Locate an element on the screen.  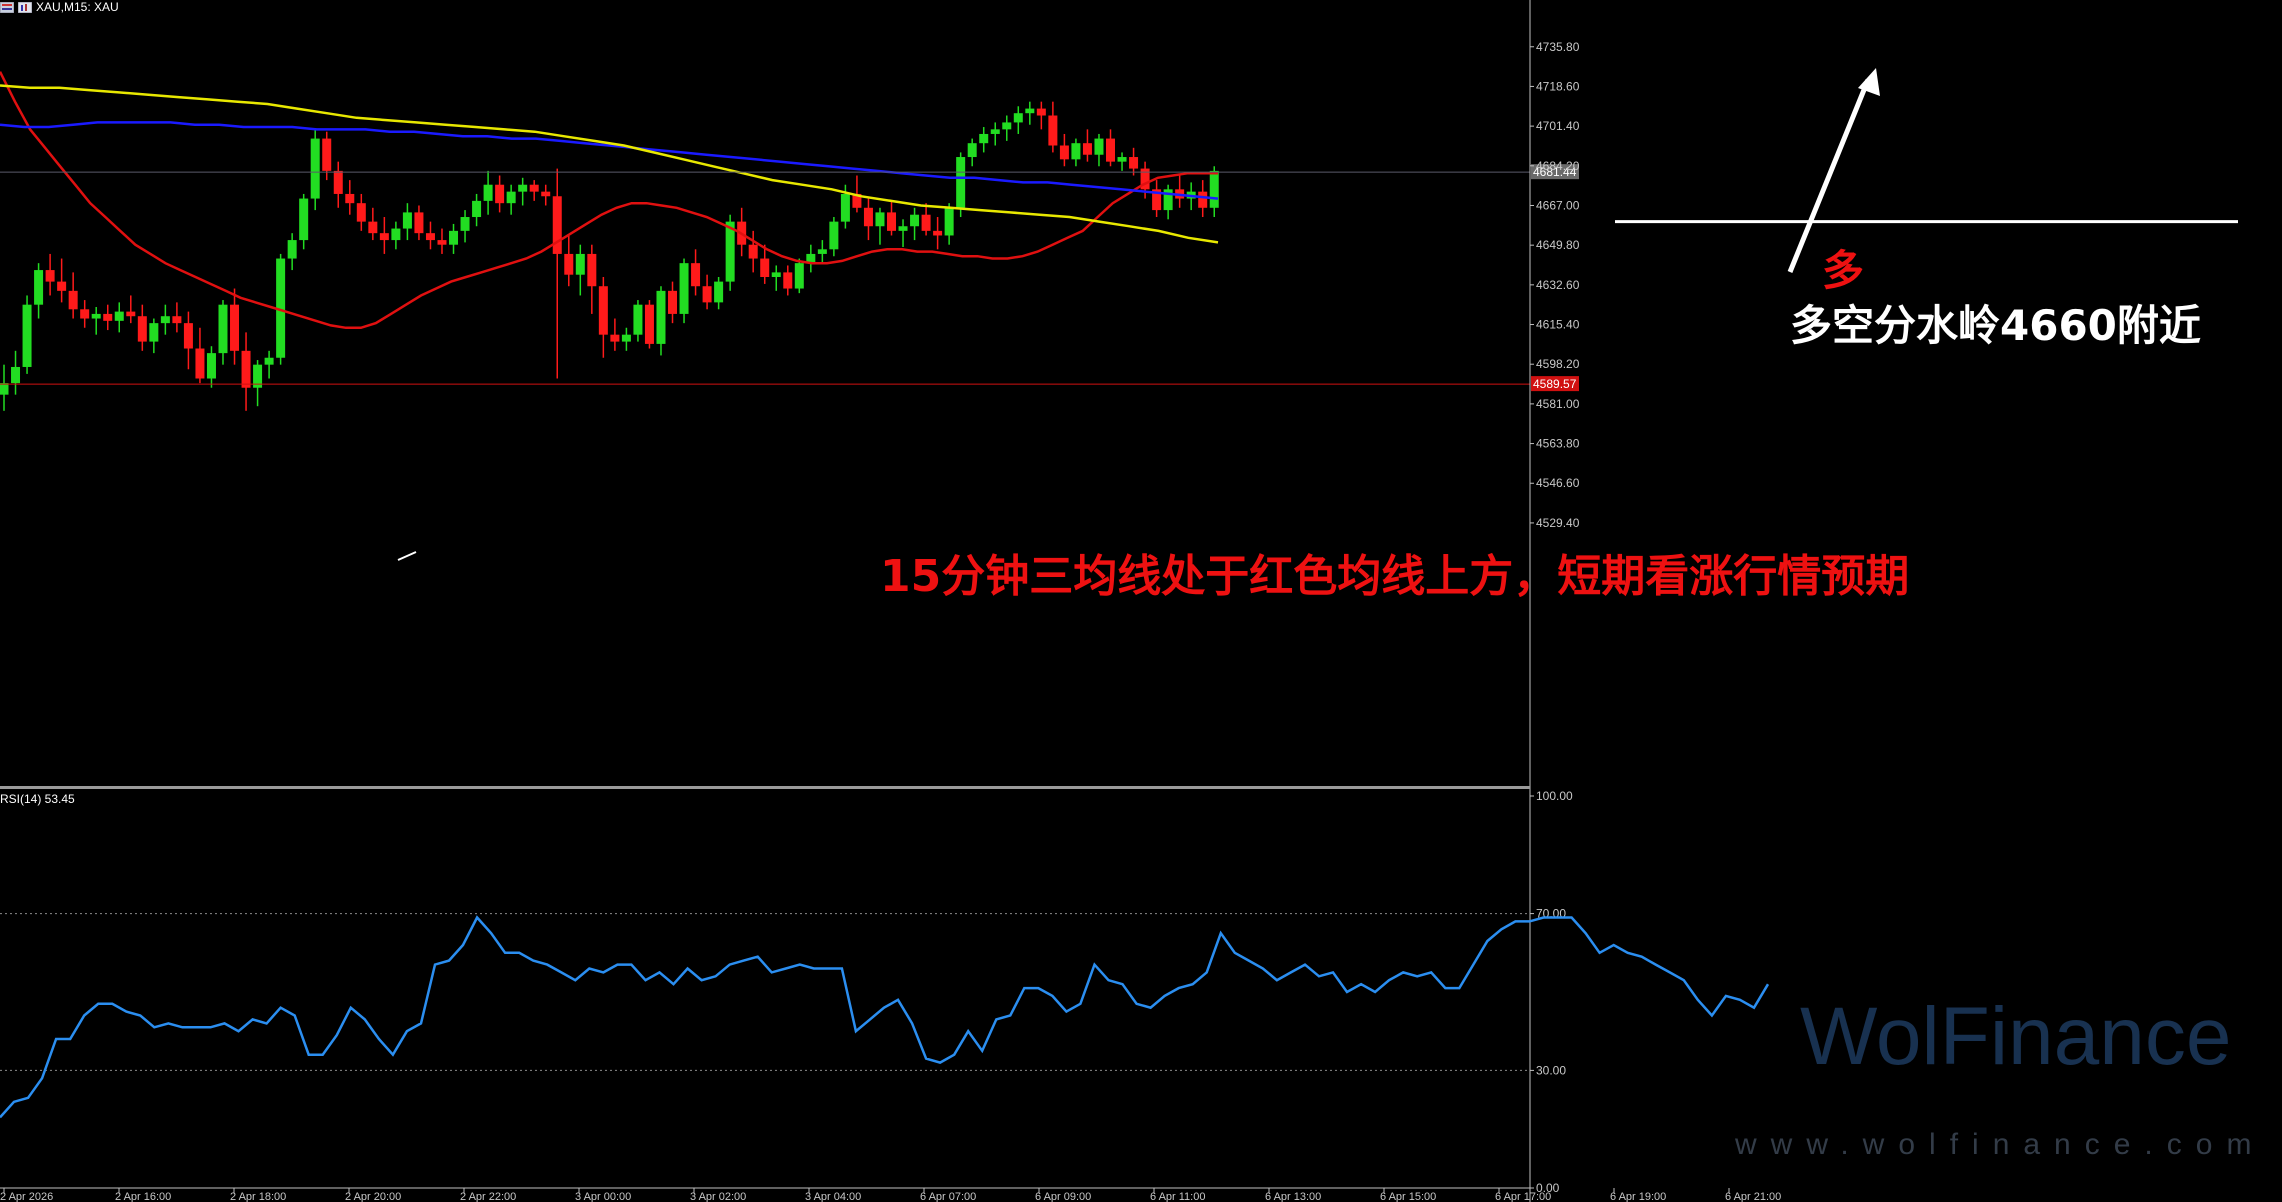
rsi-line is located at coordinates (885, 1017).